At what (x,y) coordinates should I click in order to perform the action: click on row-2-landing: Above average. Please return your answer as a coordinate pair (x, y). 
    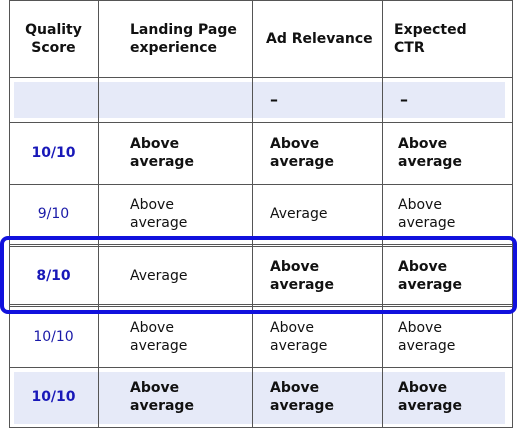
    Looking at the image, I should click on (159, 214).